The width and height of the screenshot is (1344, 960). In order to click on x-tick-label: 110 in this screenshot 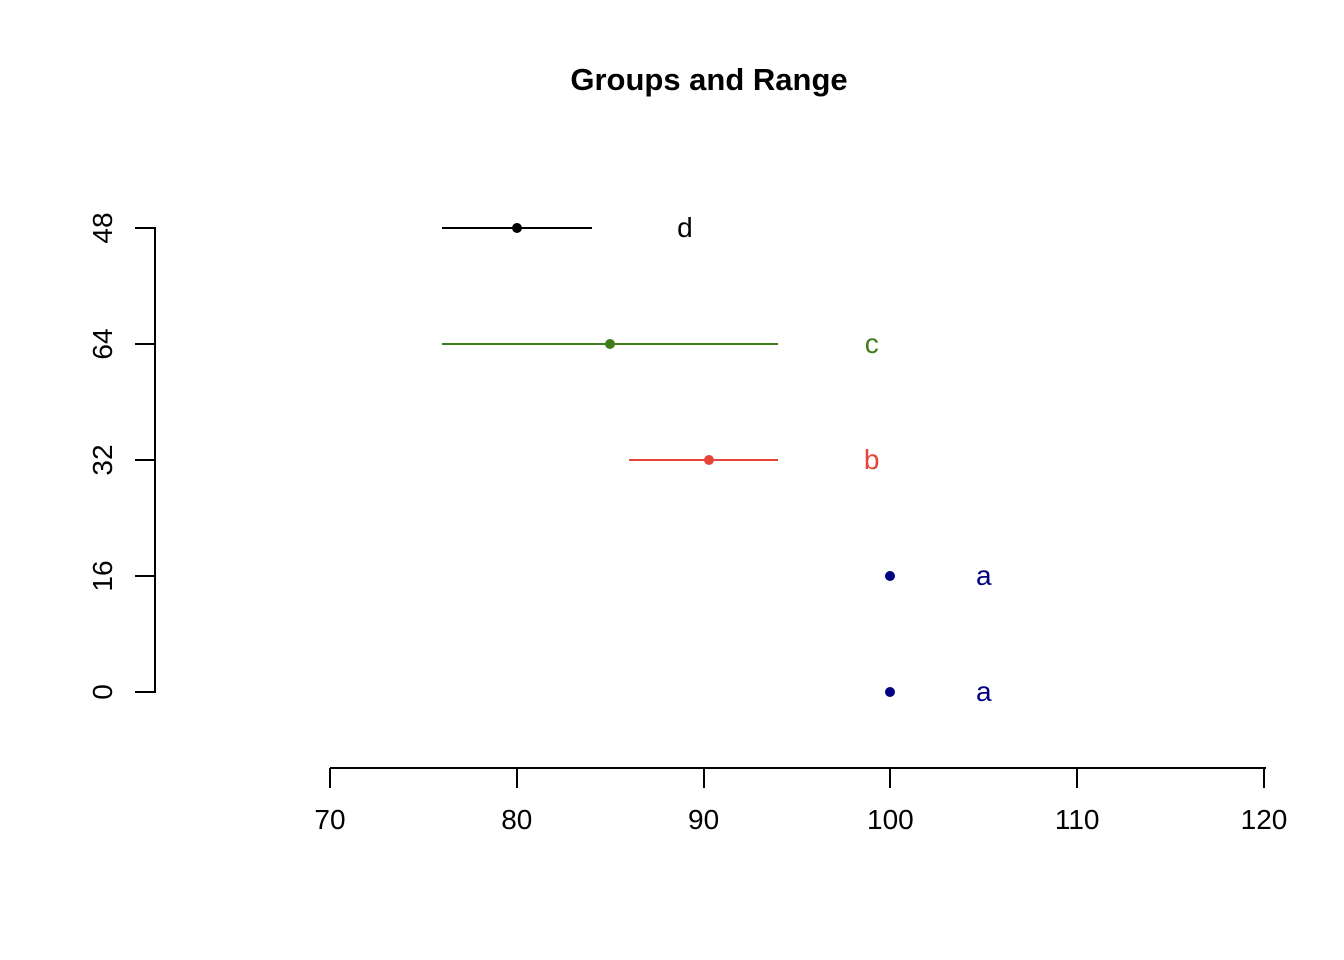, I will do `click(1077, 819)`.